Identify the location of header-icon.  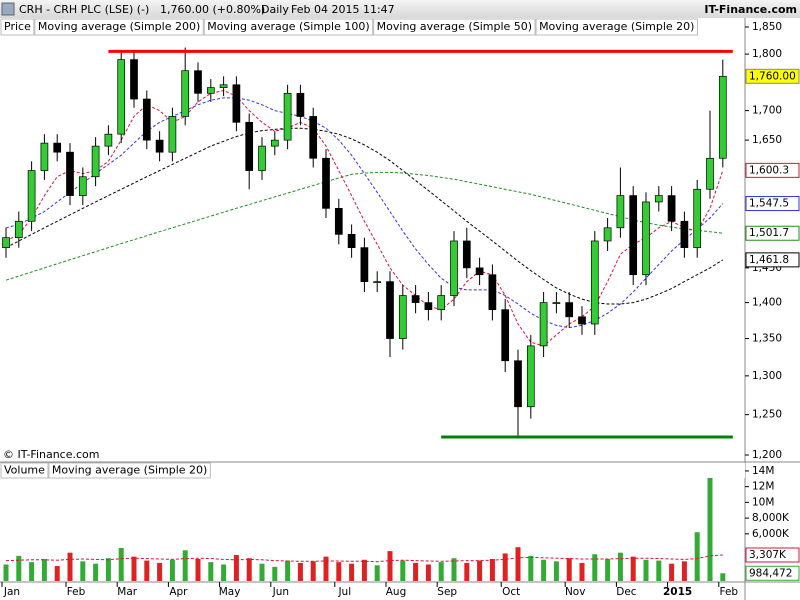
(8, 9).